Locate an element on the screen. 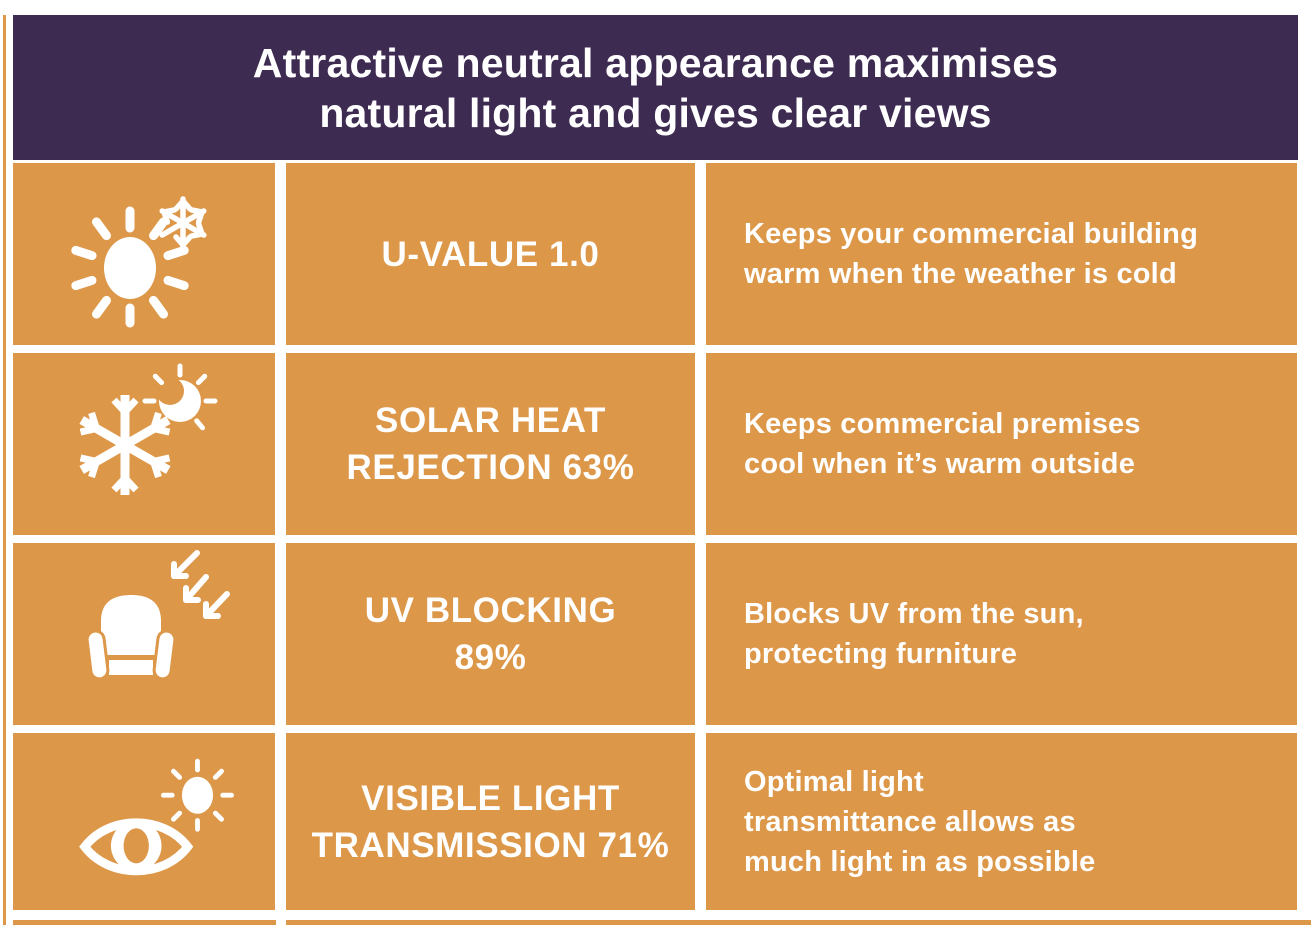  row-description-line: cool when it’s warm outside is located at coordinates (940, 464).